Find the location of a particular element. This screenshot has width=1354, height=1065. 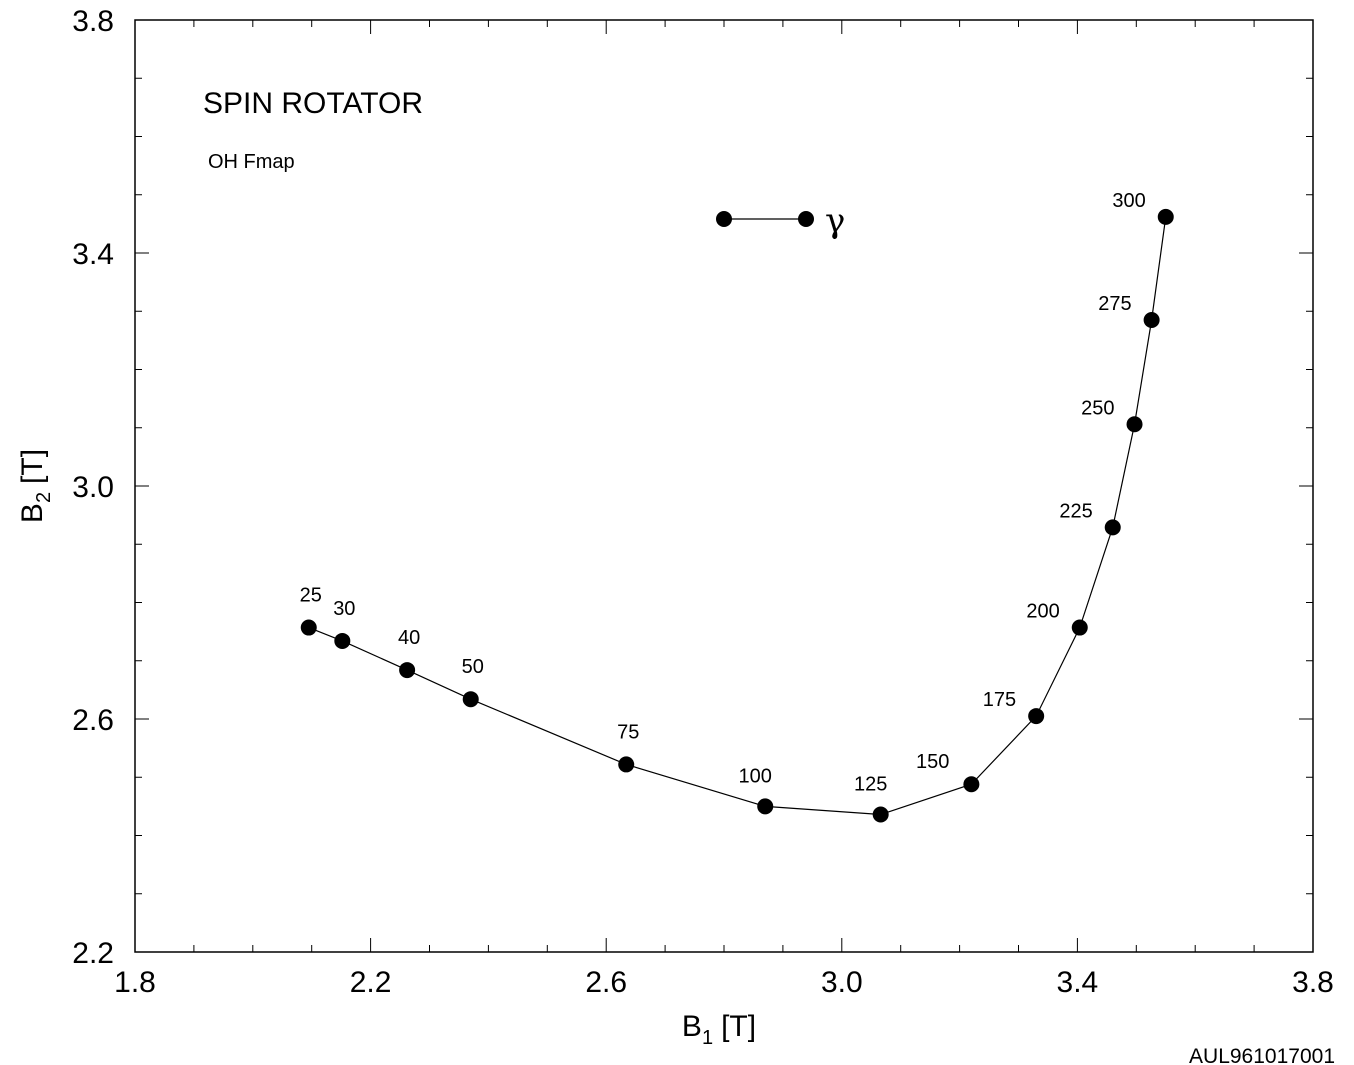

point-label: 125 is located at coordinates (870, 785).